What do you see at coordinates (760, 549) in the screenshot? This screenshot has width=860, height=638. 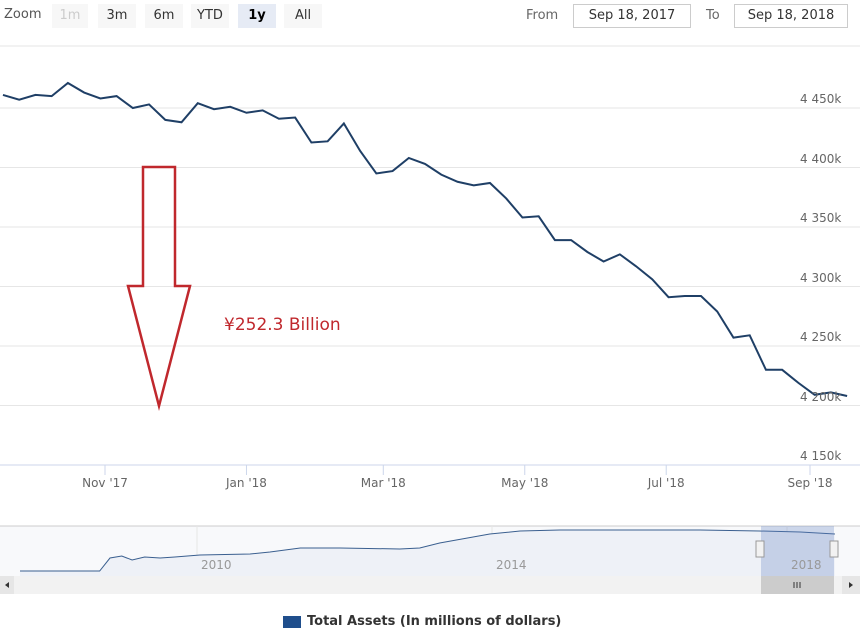 I see `navigator-left-handle` at bounding box center [760, 549].